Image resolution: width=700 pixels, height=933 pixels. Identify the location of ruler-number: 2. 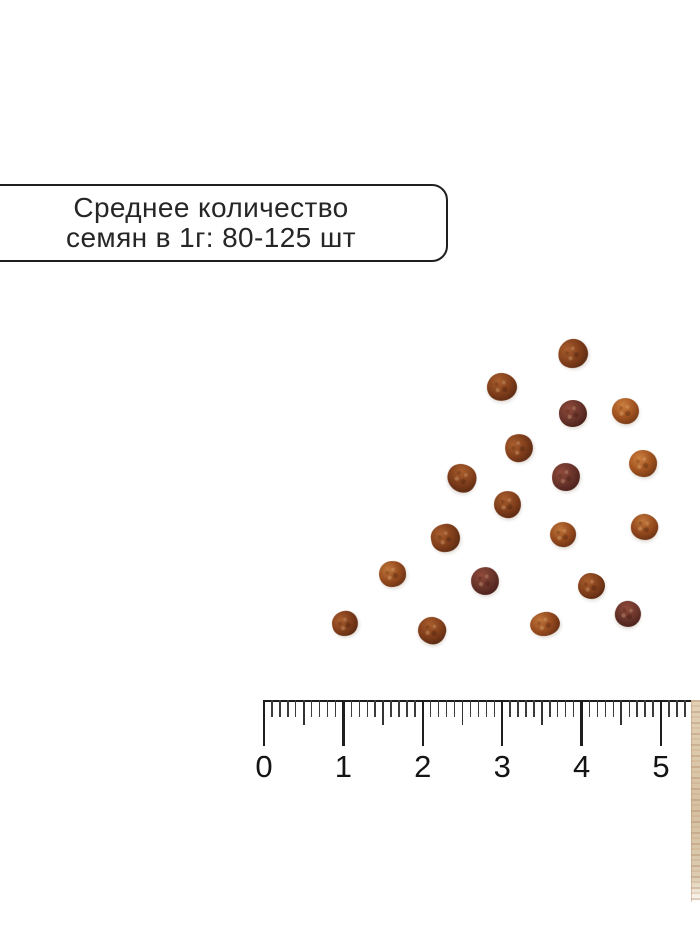
(423, 766).